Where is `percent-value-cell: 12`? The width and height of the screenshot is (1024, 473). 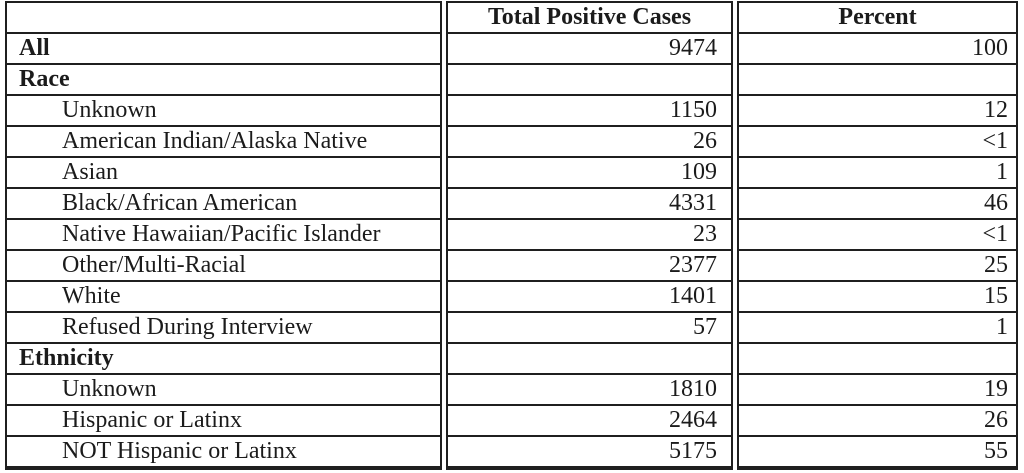
percent-value-cell: 12 is located at coordinates (877, 111).